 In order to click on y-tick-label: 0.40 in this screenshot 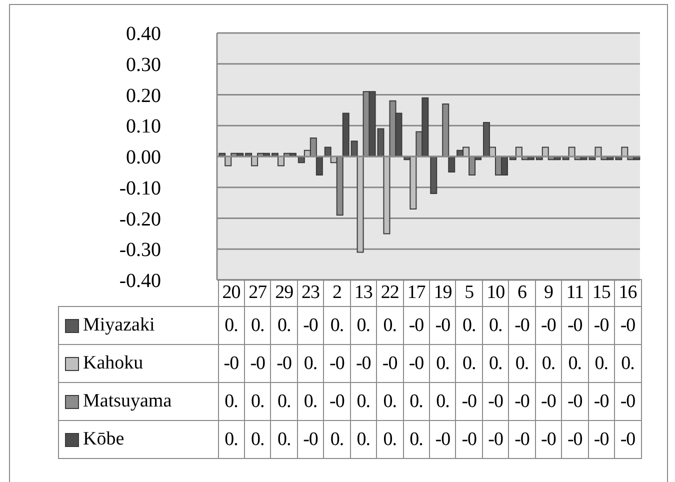, I will do `click(143, 34)`.